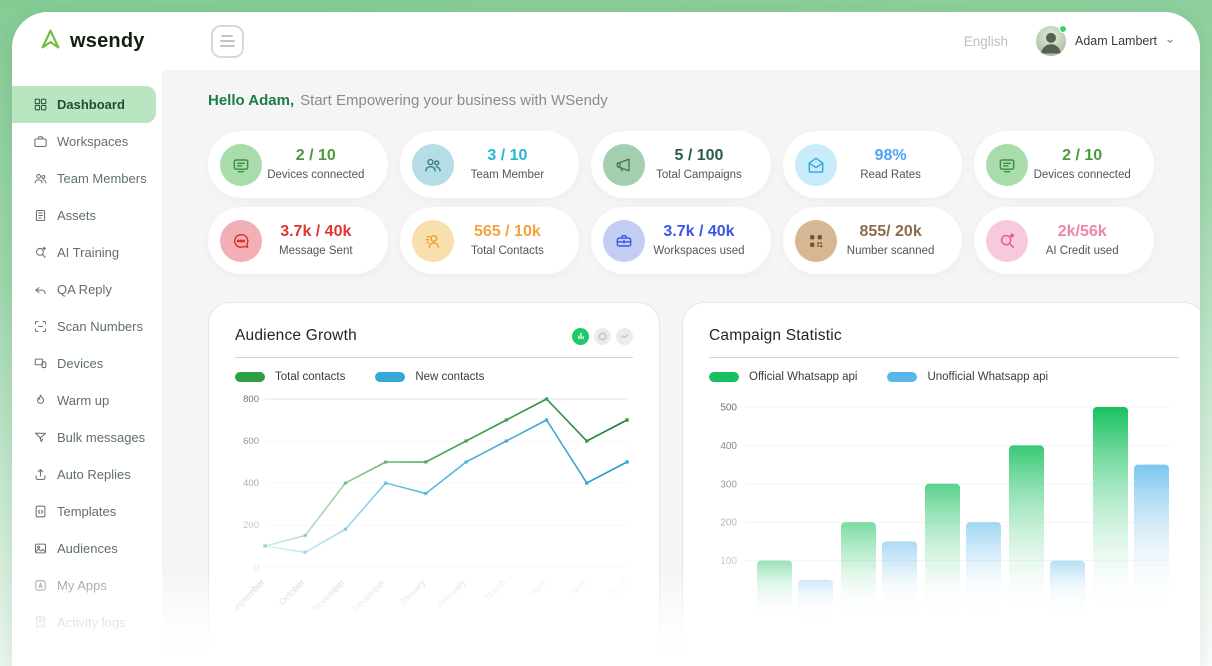 This screenshot has height=666, width=1212. I want to click on legend-item-new-contacts: New contacts, so click(429, 377).